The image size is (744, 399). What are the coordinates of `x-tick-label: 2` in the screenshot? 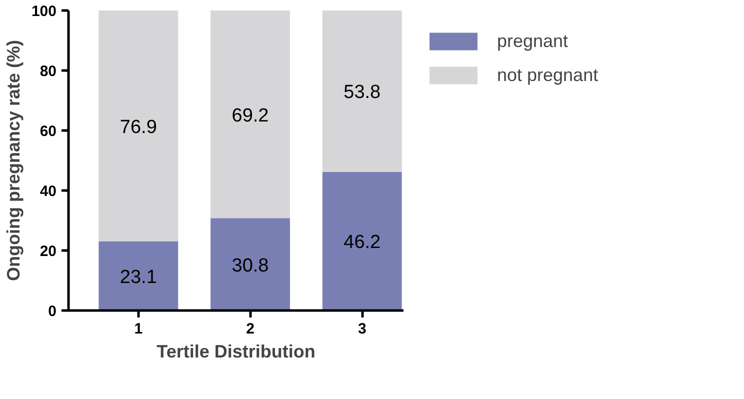 It's located at (250, 329).